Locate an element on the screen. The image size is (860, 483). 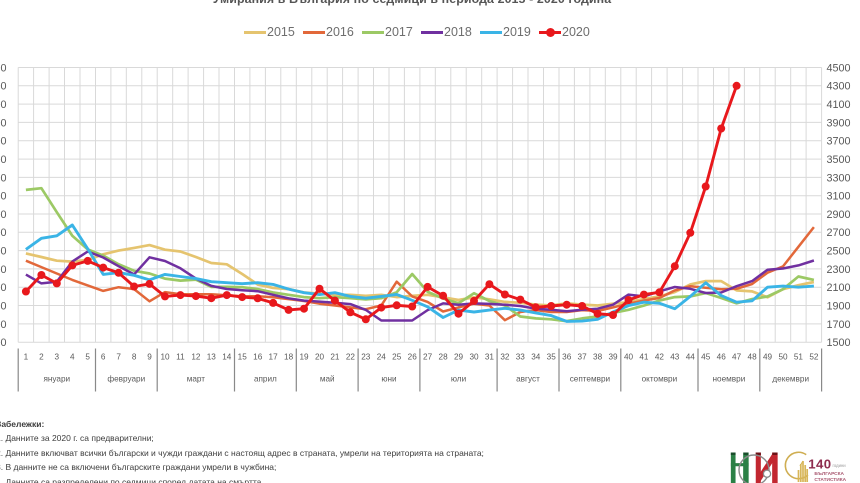
svg-text: 17 is located at coordinates (274, 357).